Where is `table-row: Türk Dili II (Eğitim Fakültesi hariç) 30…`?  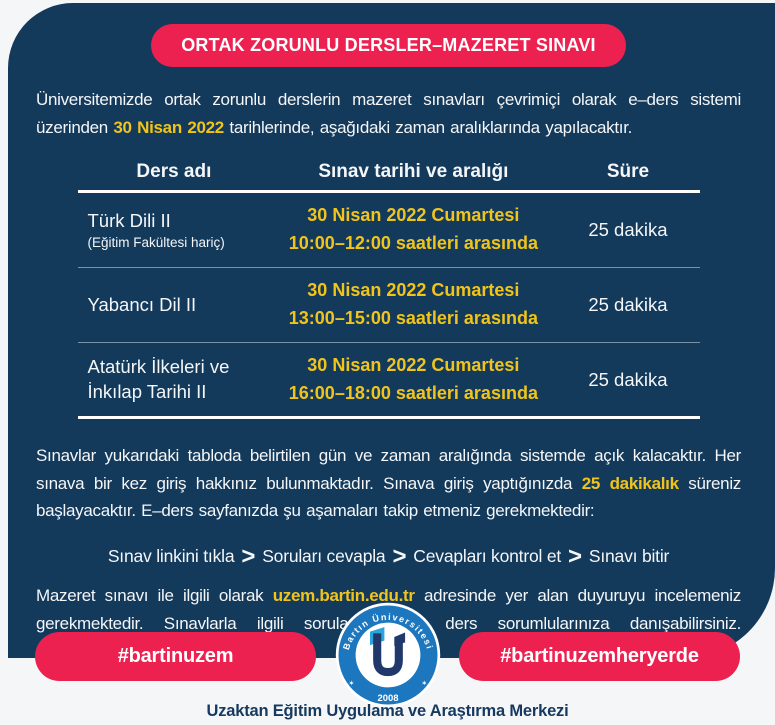 table-row: Türk Dili II (Eğitim Fakültesi hariç) 30… is located at coordinates (388, 230).